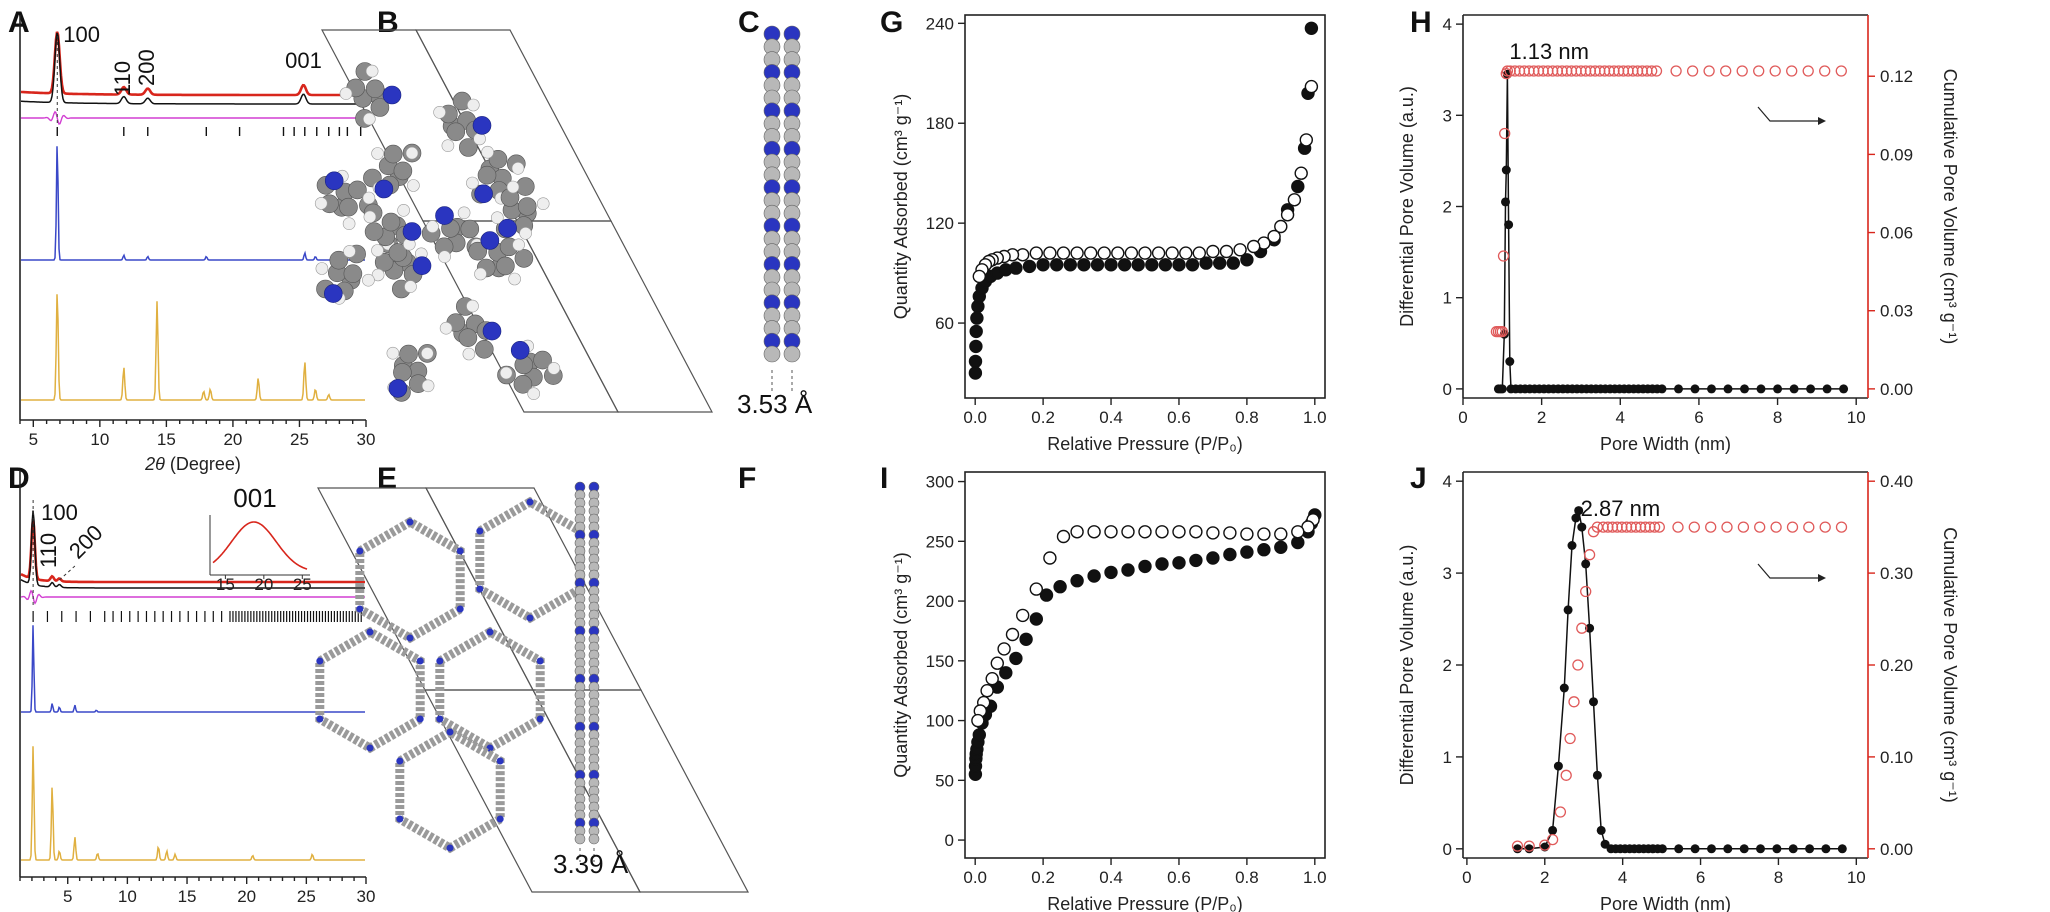 The width and height of the screenshot is (2050, 912). I want to click on x-tick-label: 0.6, so click(1179, 877).